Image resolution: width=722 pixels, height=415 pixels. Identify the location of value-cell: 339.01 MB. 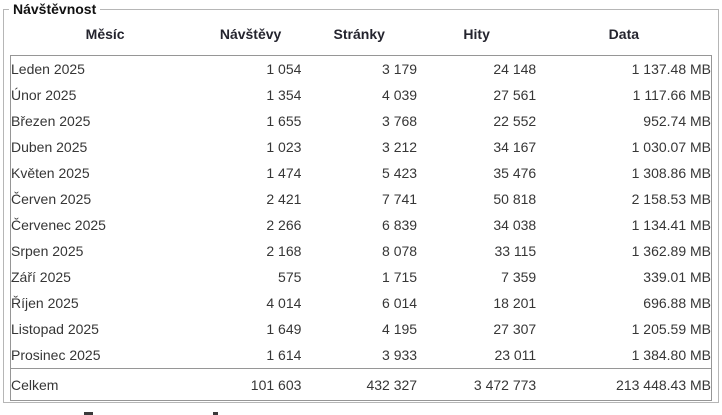
(677, 277).